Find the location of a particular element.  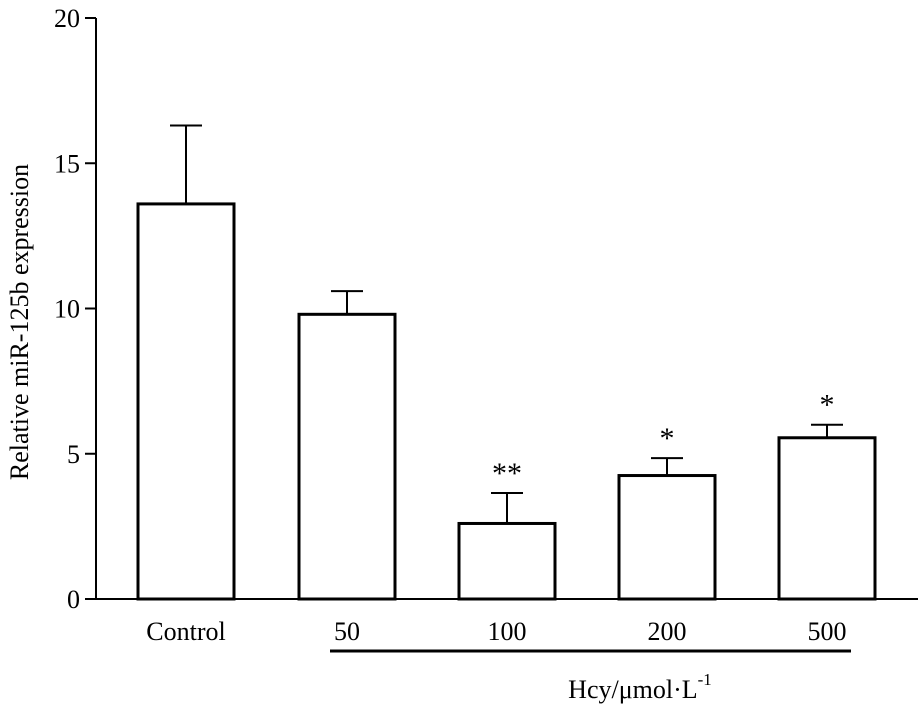

x-tick-label: 200 is located at coordinates (667, 631).